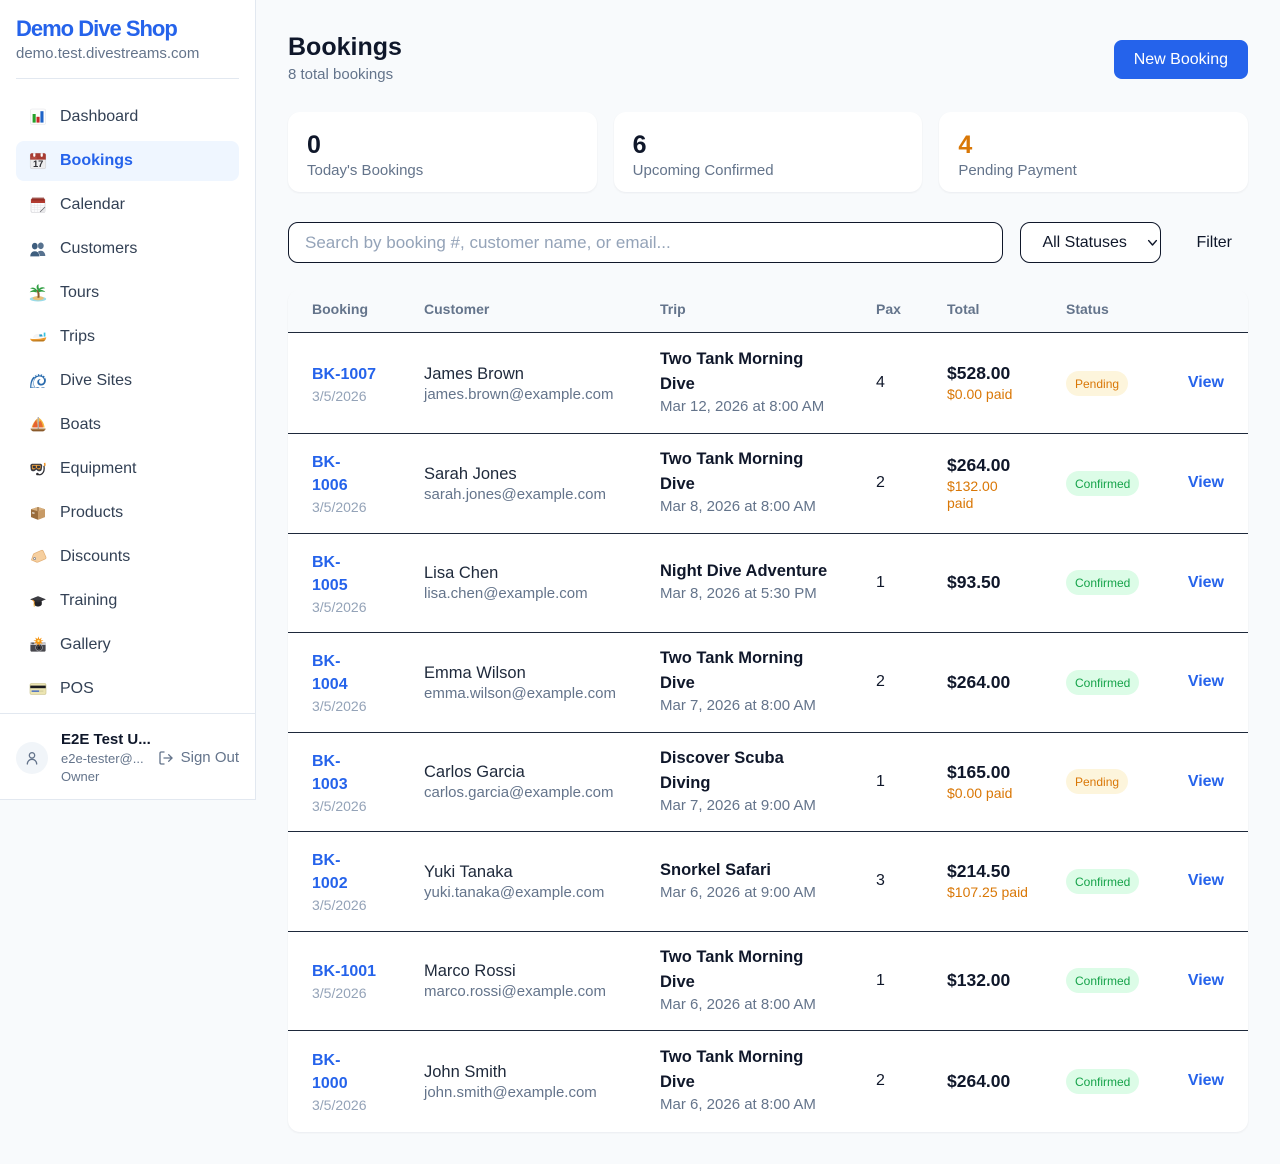  I want to click on svg-text: 17, so click(38, 164).